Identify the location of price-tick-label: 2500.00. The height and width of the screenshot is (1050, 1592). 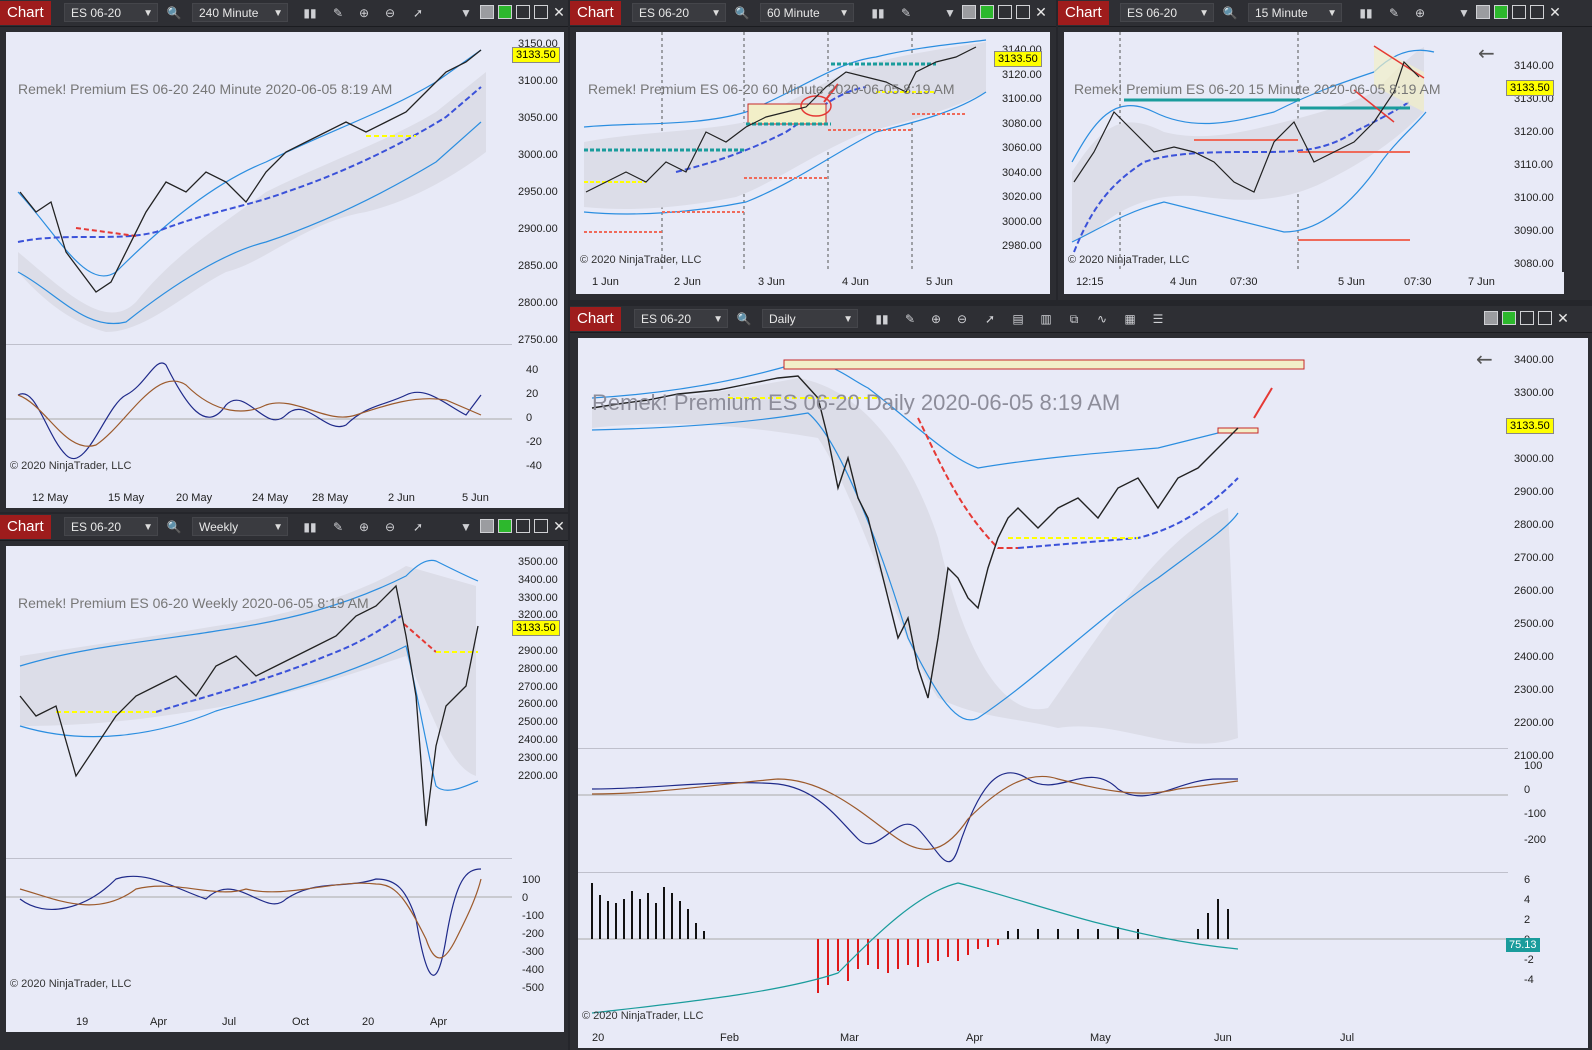
(1534, 624).